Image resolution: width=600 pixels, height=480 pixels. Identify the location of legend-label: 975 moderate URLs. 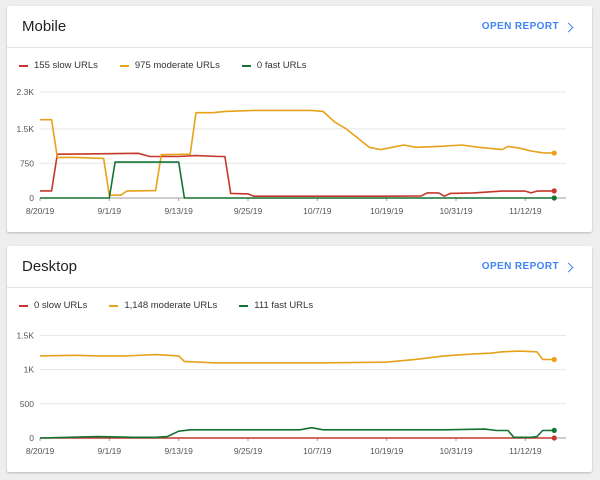
(177, 65).